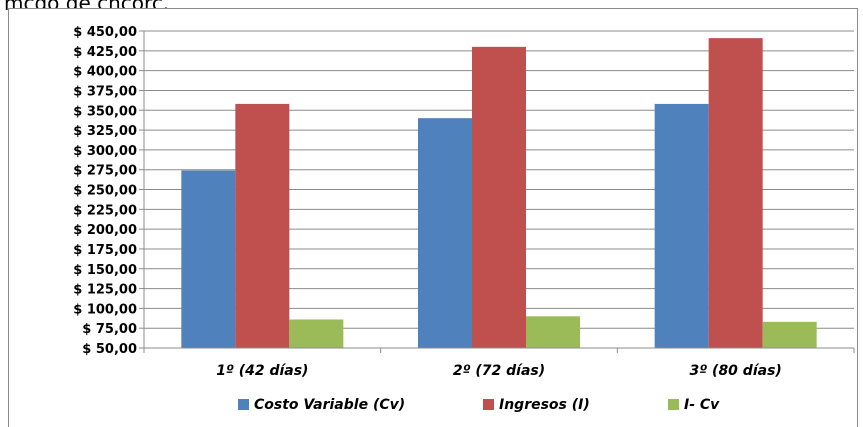 This screenshot has height=427, width=863. Describe the element at coordinates (736, 371) in the screenshot. I see `x-tick-label: 3º (80 días)` at that location.